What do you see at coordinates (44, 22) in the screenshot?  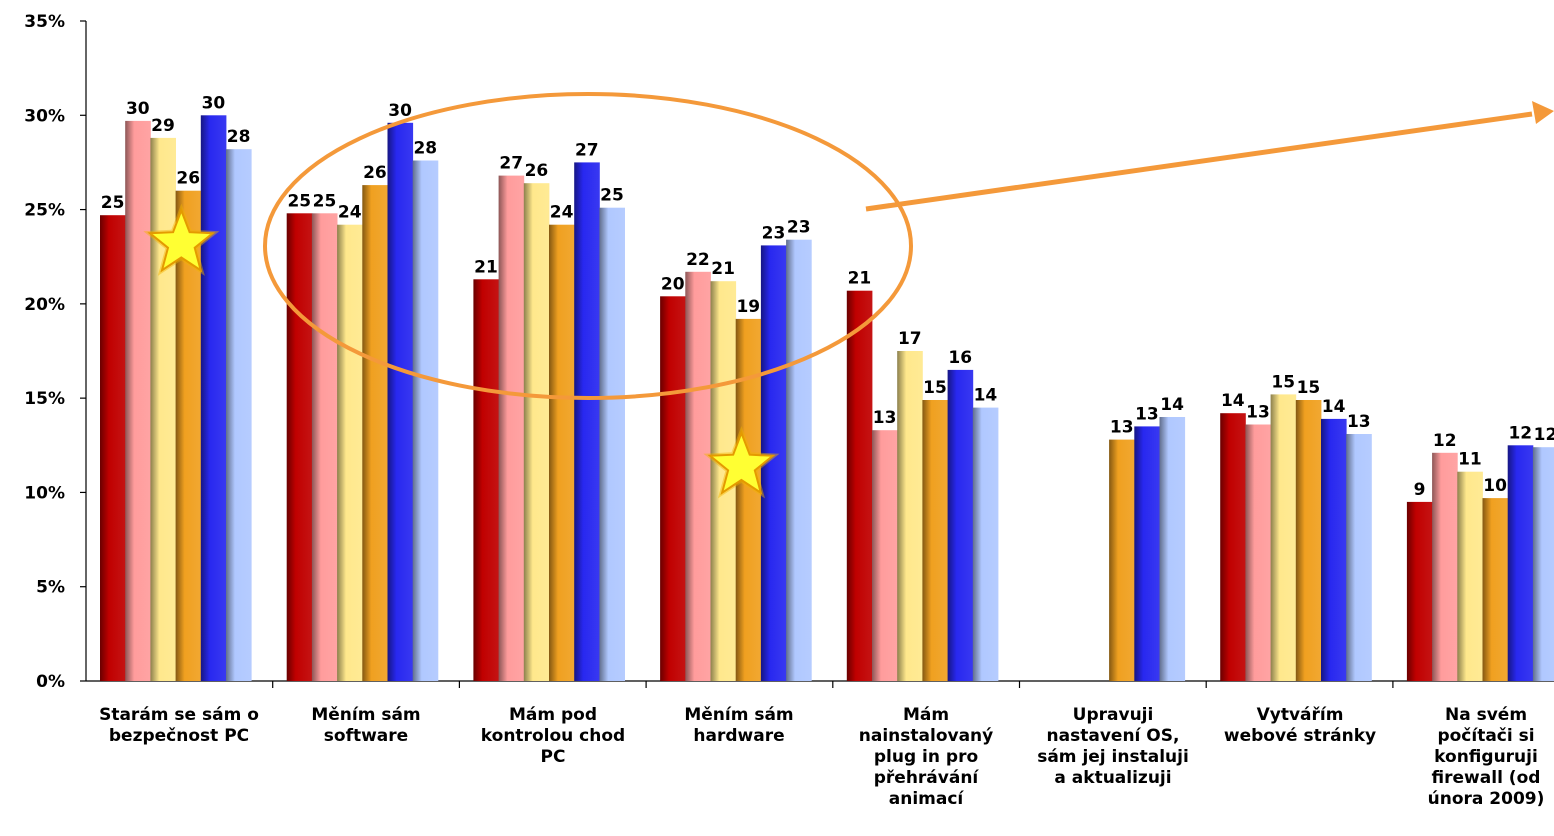 I see `y-tick-label: 35%` at bounding box center [44, 22].